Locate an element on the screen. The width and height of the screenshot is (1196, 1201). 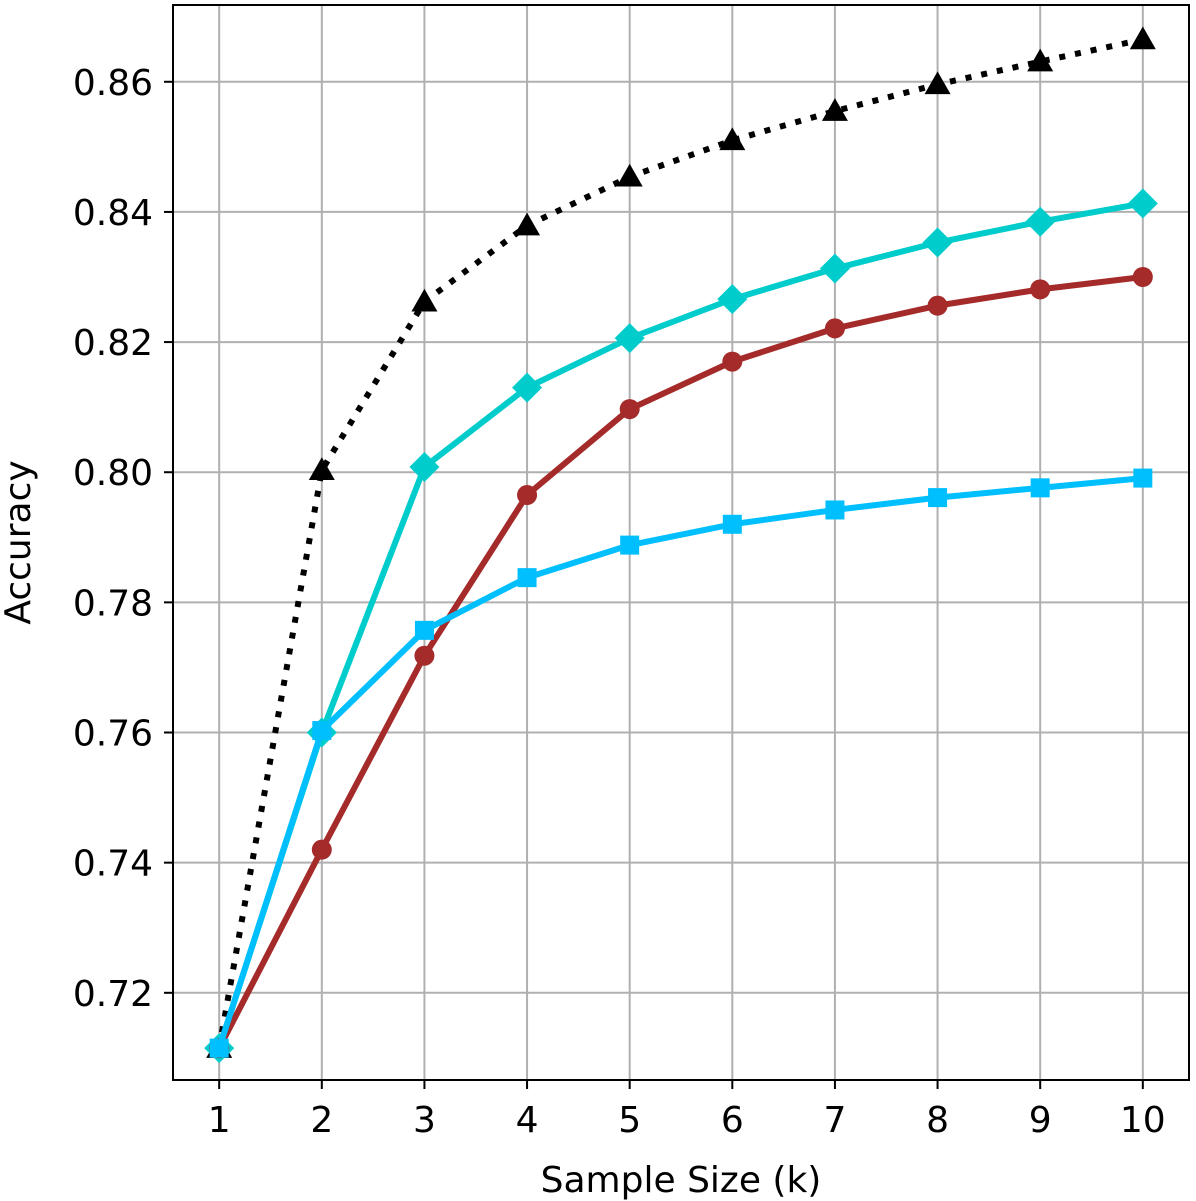
y-axis-title: Accuracy is located at coordinates (19, 542).